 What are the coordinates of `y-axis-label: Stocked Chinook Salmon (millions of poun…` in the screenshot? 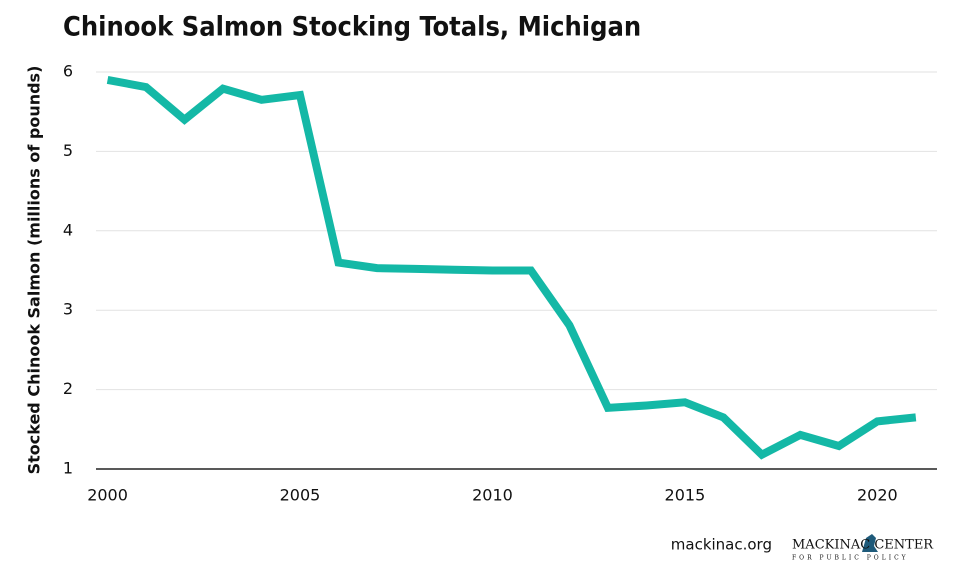 It's located at (34, 270).